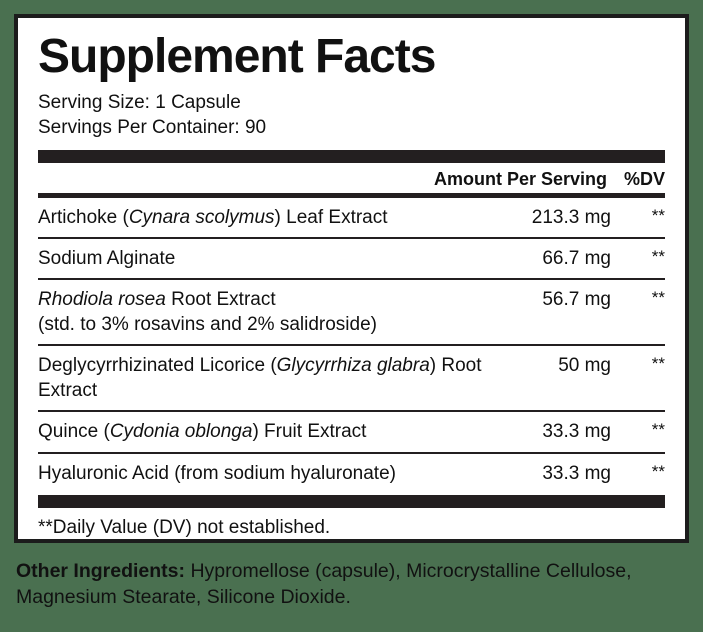  What do you see at coordinates (102, 300) in the screenshot?
I see `ingredient-name-scientific: Rhodiola rosea` at bounding box center [102, 300].